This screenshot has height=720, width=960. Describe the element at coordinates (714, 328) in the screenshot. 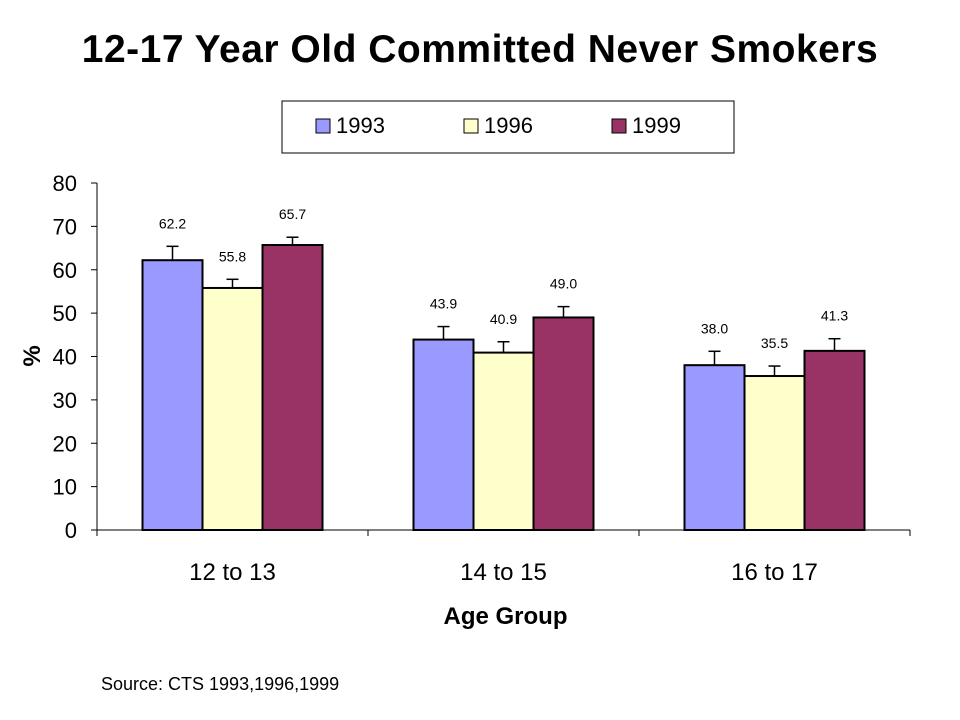

I see `data-label: 38.0` at that location.